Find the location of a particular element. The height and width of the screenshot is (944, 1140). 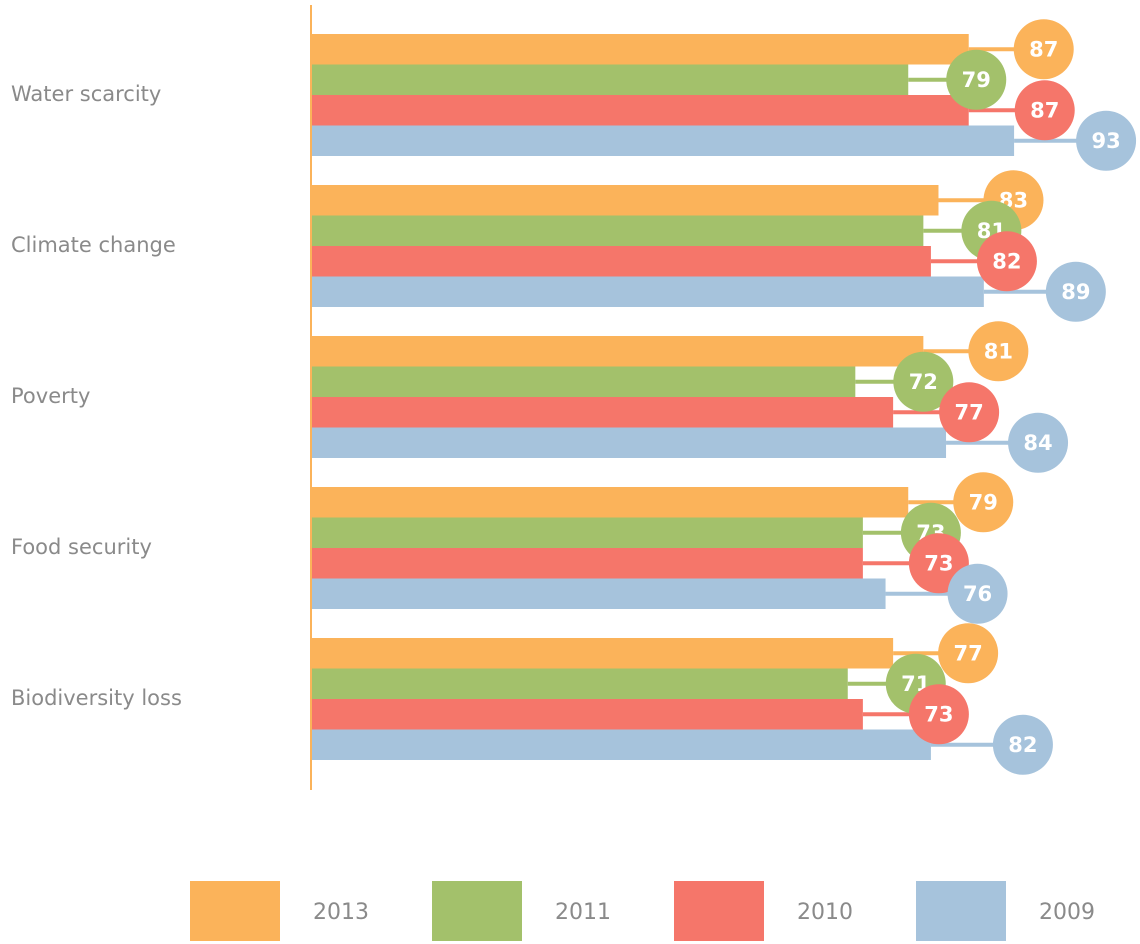

legend-label: 2011 is located at coordinates (583, 912).